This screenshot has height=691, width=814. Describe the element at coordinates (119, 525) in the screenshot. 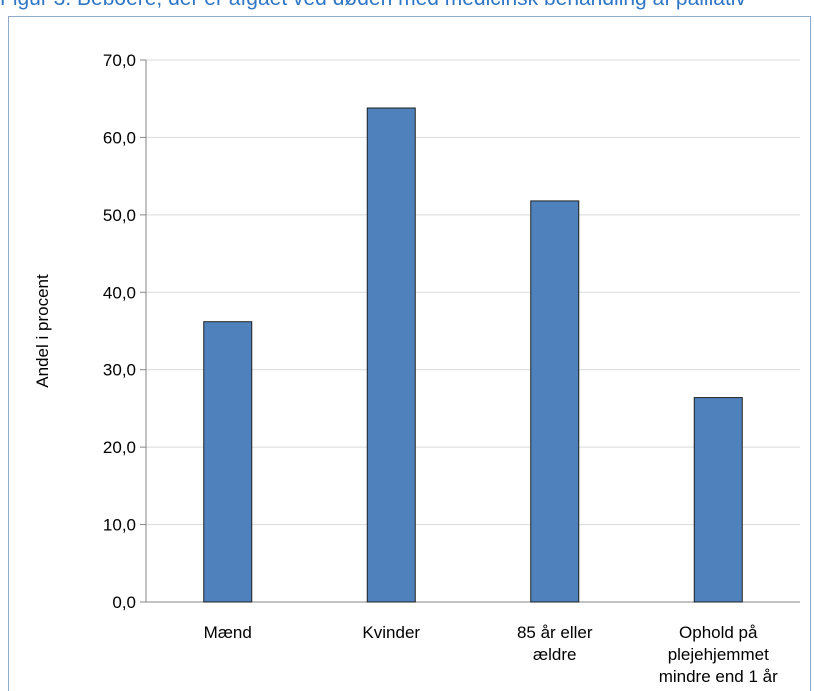

I see `y-tick-label: 10,0` at that location.